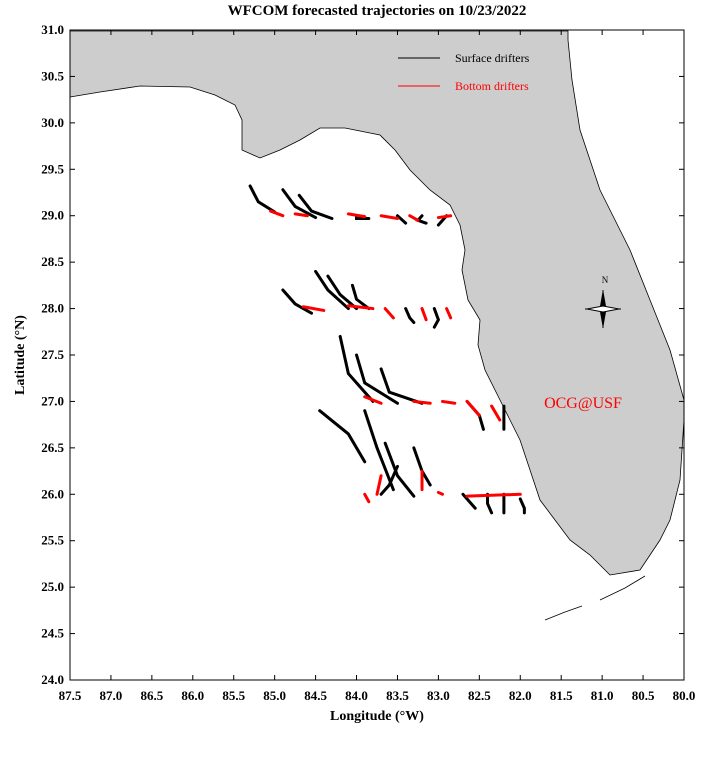 The width and height of the screenshot is (713, 761). Describe the element at coordinates (20, 355) in the screenshot. I see `y-axis-label: Latitude (°N)` at that location.